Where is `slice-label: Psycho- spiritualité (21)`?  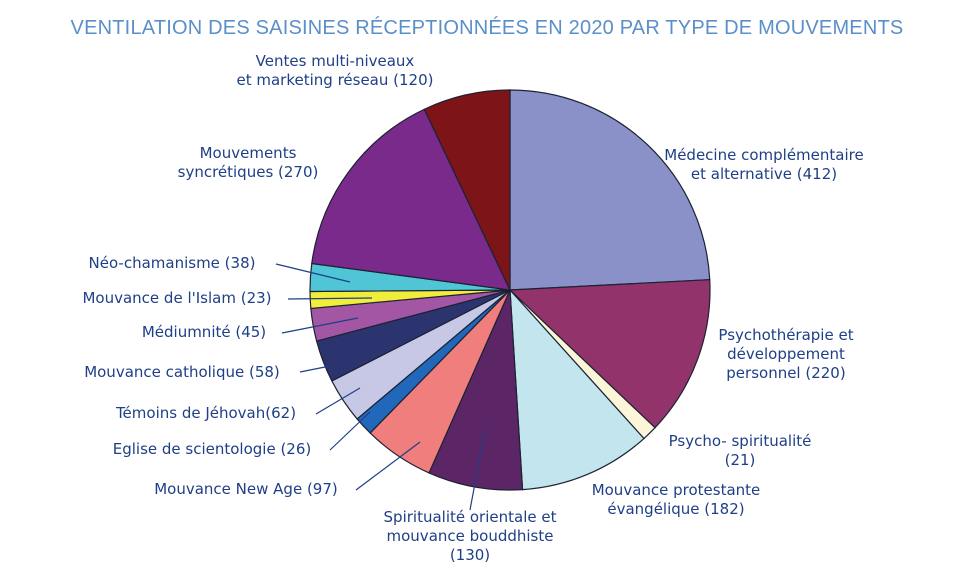 slice-label: Psycho- spiritualité (21) is located at coordinates (740, 450).